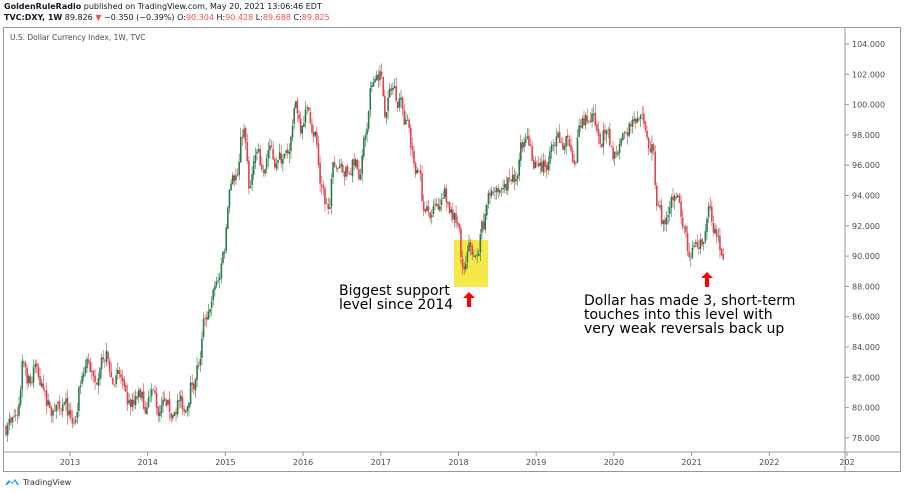 The height and width of the screenshot is (494, 904). Describe the element at coordinates (614, 462) in the screenshot. I see `x-tick-label: 2020` at that location.